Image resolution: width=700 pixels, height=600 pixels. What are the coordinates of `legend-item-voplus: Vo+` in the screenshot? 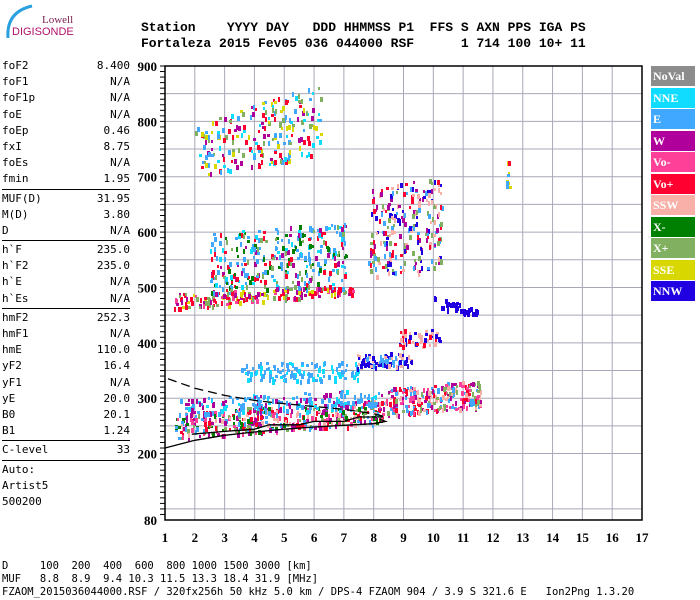 It's located at (673, 183).